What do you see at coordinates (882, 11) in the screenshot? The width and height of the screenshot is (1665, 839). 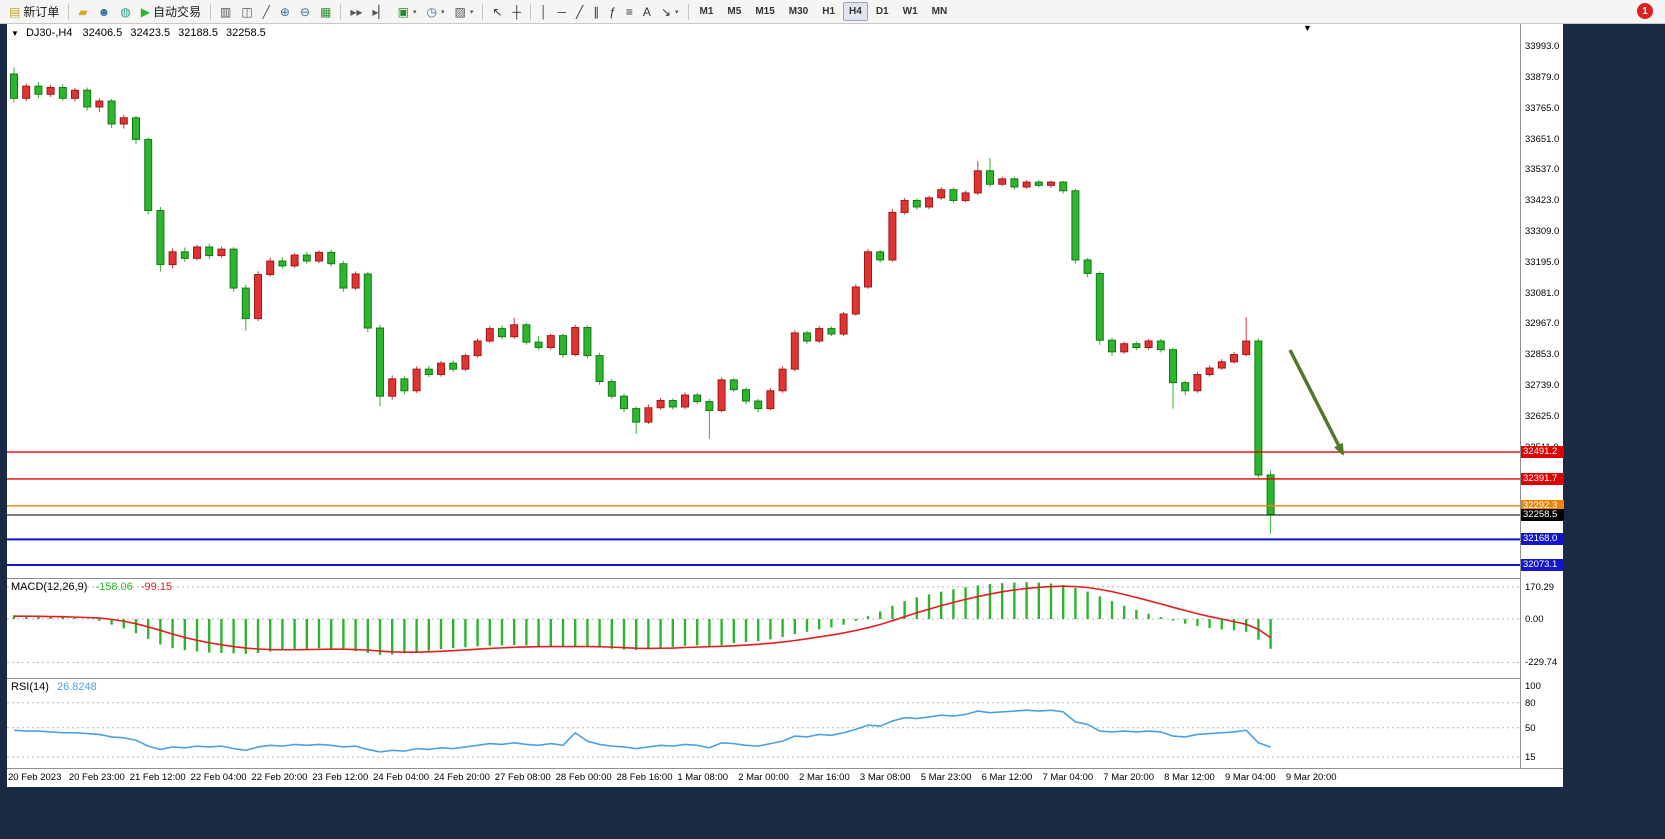 I see `timeframe-d1-button: D1` at bounding box center [882, 11].